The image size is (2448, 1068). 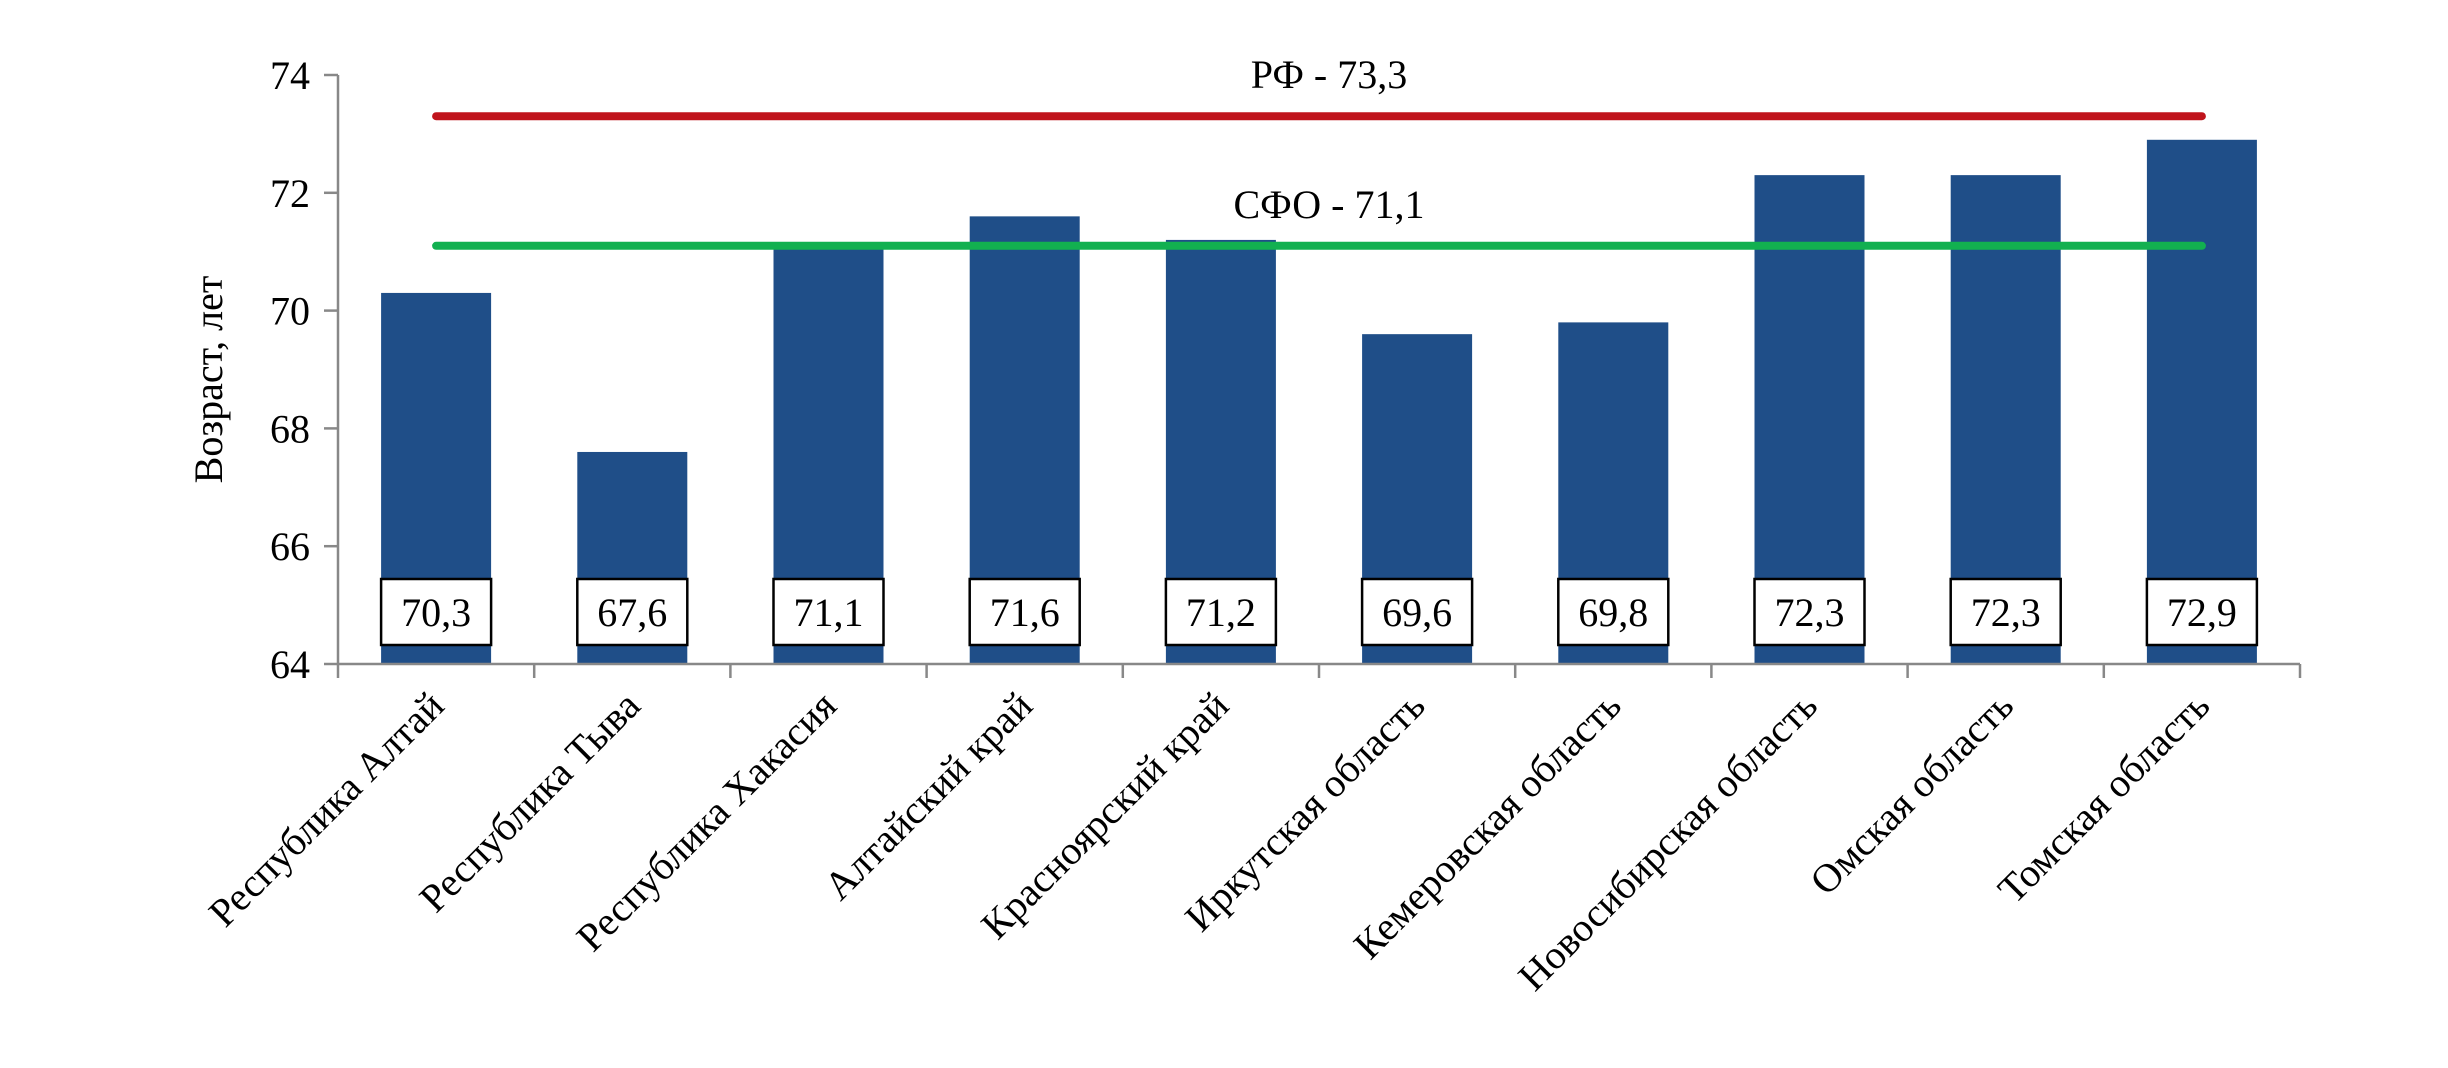 I want to click on y-tick-label-6: 74, so click(x=290, y=75).